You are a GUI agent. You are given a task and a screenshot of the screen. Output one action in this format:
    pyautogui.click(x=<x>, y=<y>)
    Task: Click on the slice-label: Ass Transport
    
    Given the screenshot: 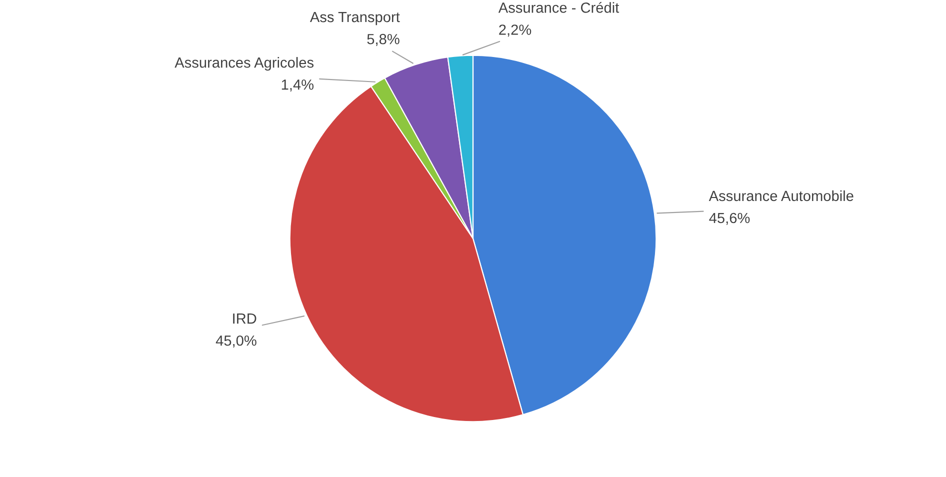 What is the action you would take?
    pyautogui.click(x=355, y=19)
    